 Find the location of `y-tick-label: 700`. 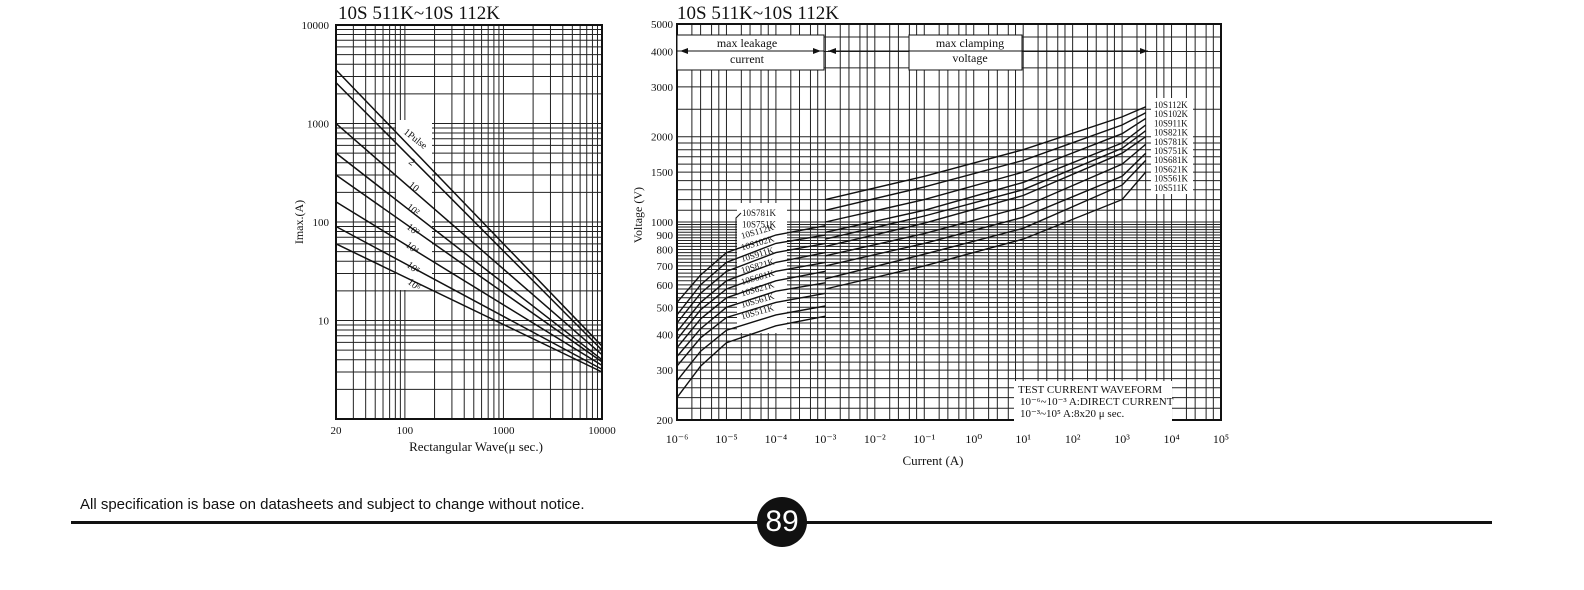

y-tick-label: 700 is located at coordinates (665, 267).